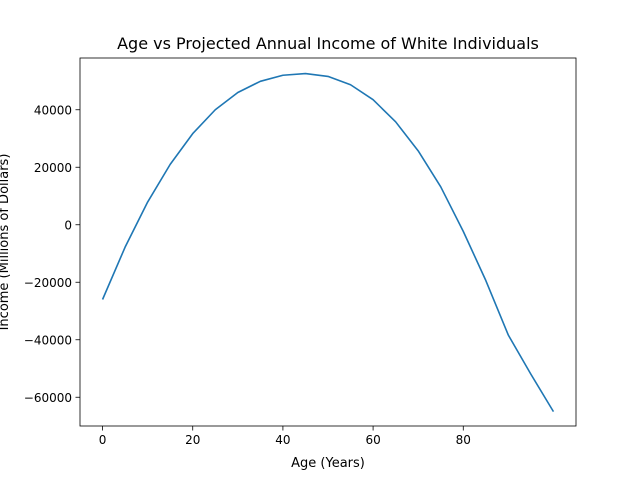  What do you see at coordinates (6, 242) in the screenshot?
I see `y-axis-label: Income (Millions of Dollars)` at bounding box center [6, 242].